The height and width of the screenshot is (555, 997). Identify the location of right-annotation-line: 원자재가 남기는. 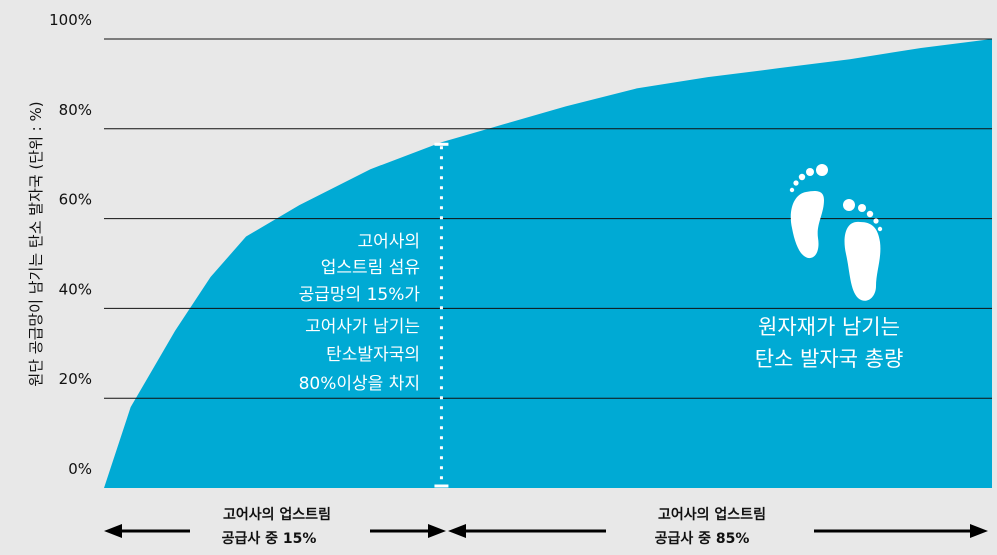
(829, 327).